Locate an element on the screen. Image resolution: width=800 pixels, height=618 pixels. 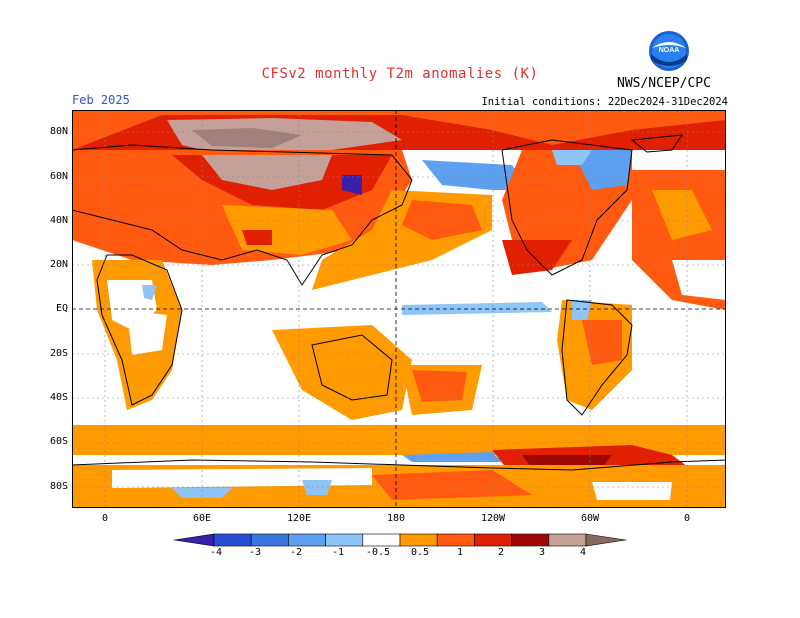
north-america-anomalies is located at coordinates (567, 212).